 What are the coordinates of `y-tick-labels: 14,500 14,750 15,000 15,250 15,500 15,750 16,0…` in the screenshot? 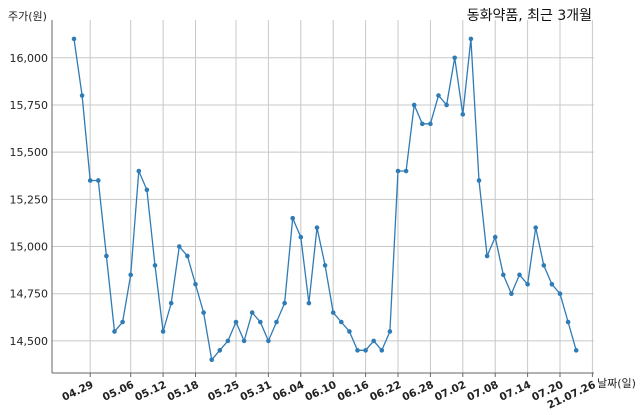 It's located at (29, 200).